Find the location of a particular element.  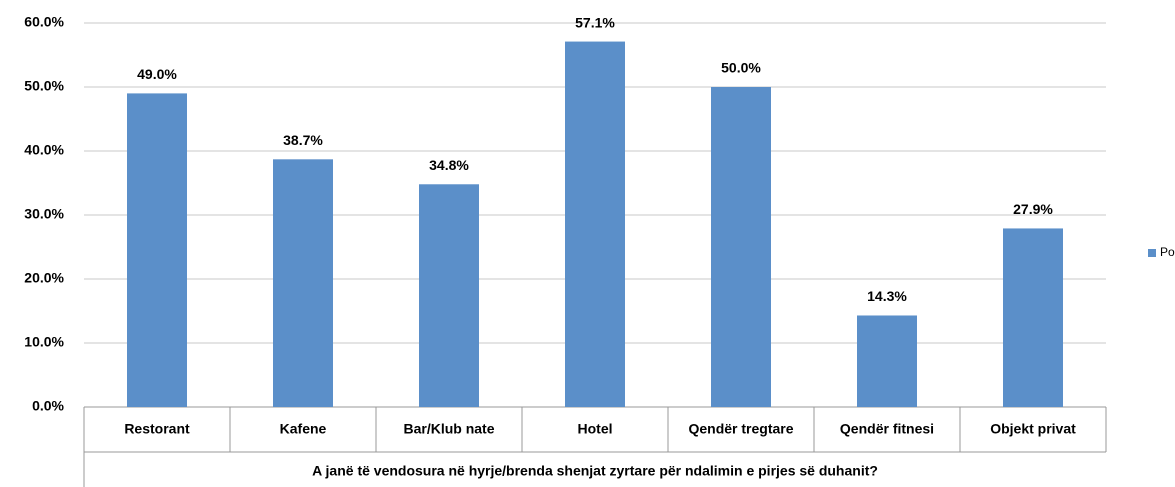

y-tick-label: 0.0% is located at coordinates (48, 406).